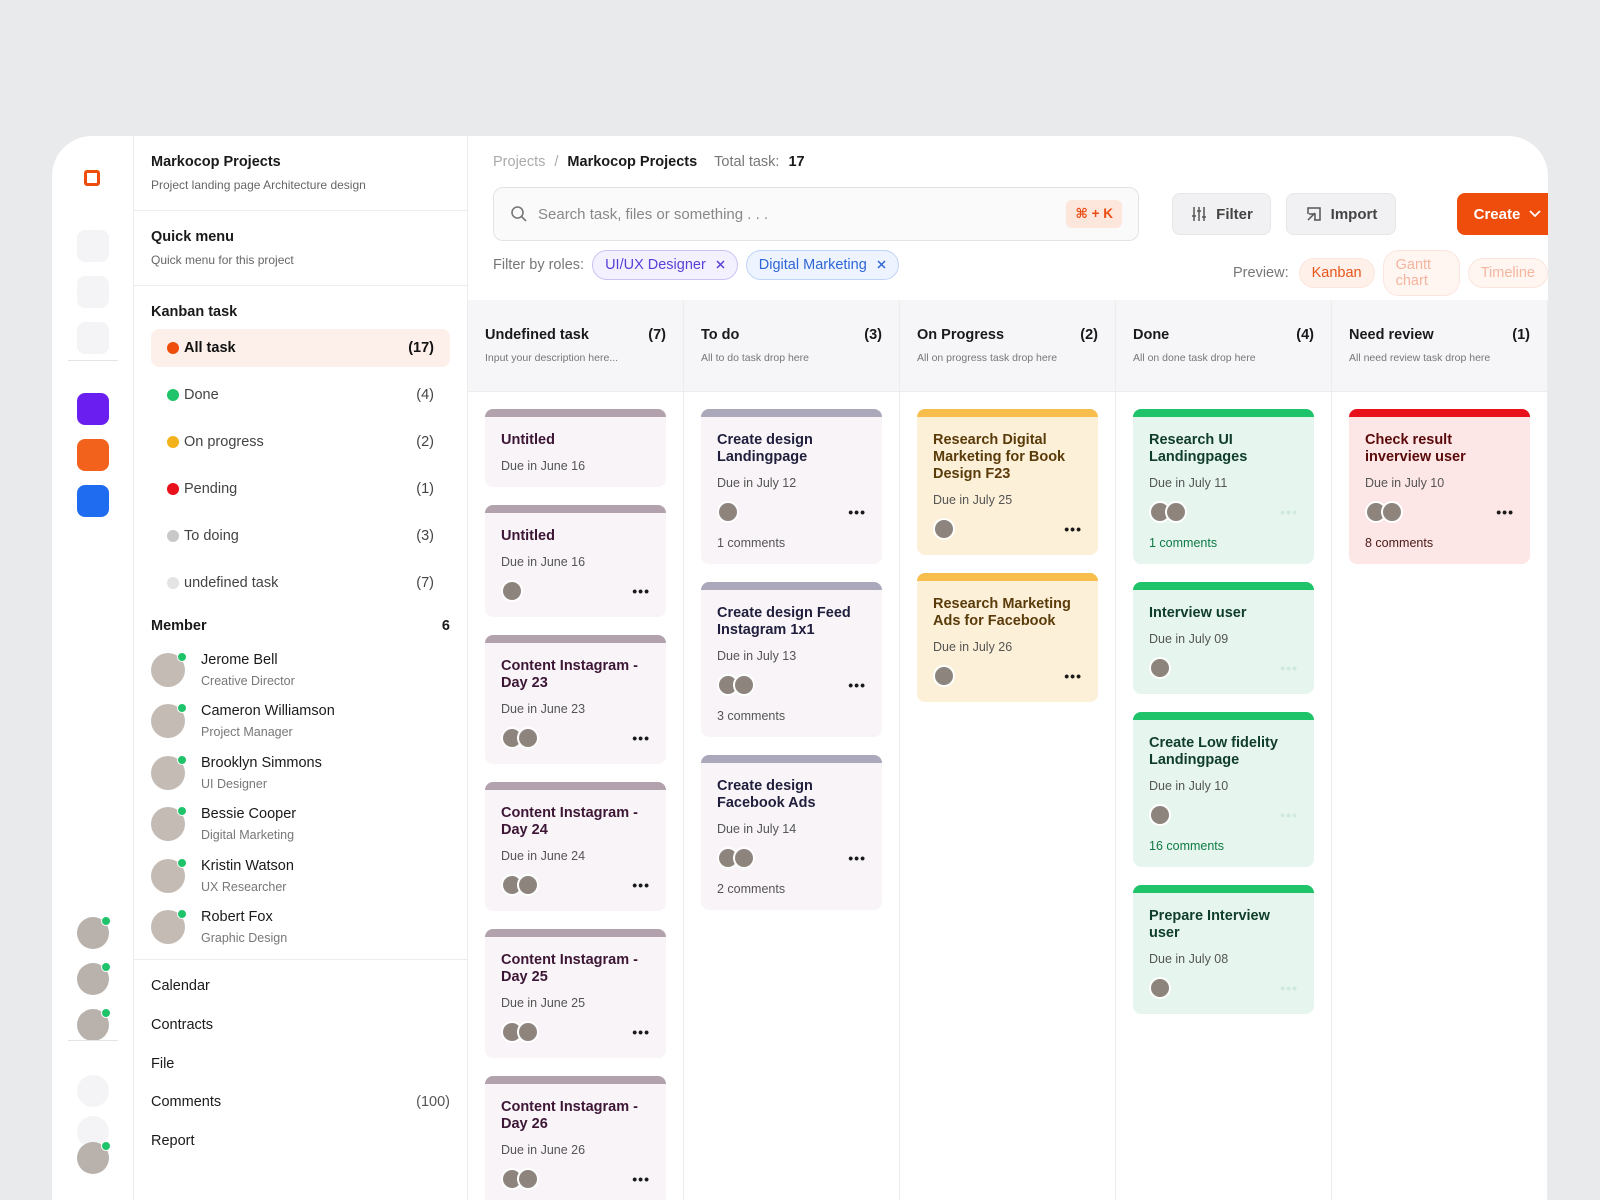 This screenshot has width=1600, height=1200. Describe the element at coordinates (1187, 846) in the screenshot. I see `card-comments: 16 comments` at that location.